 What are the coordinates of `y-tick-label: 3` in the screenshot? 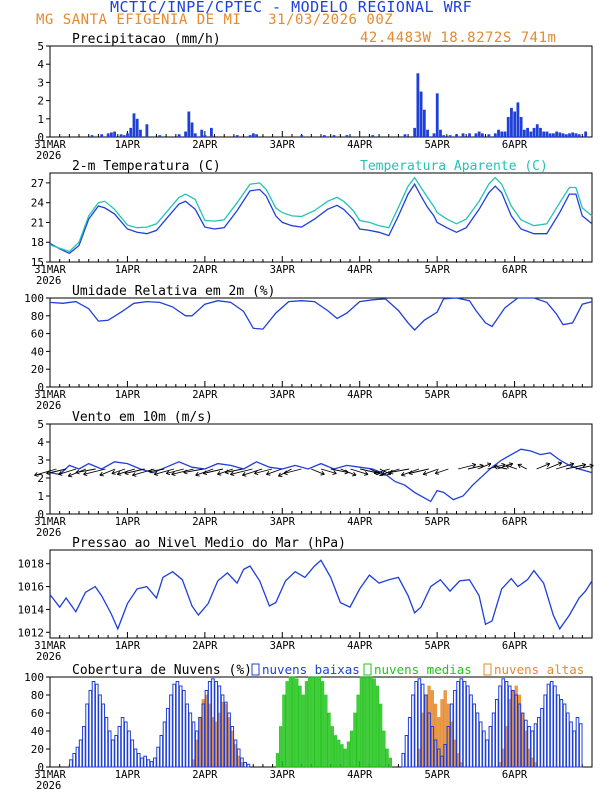 It's located at (40, 82).